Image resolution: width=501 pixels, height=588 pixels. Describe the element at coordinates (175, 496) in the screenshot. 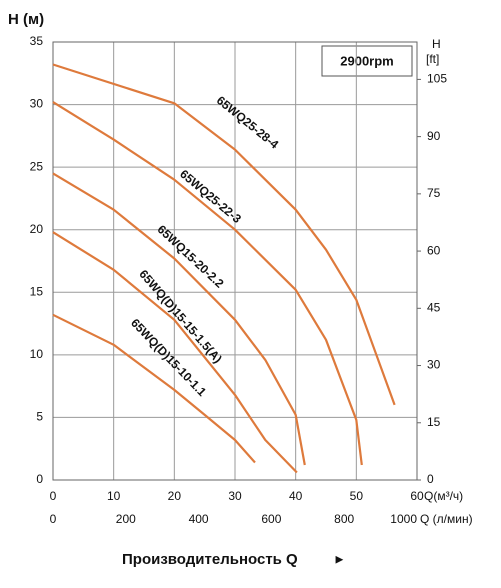

I see `x-tick-label: 20` at that location.